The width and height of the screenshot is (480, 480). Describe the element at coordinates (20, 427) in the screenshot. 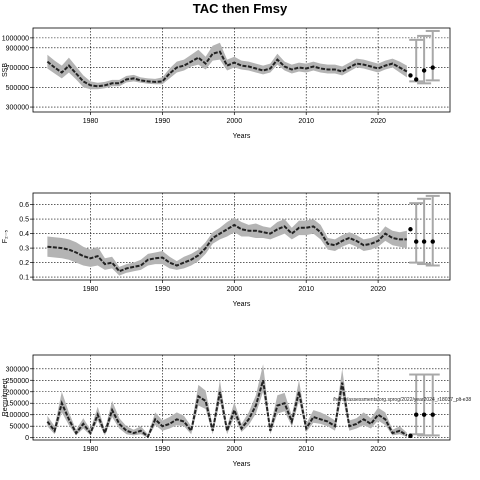

I see `y-tick-label: 50000` at that location.